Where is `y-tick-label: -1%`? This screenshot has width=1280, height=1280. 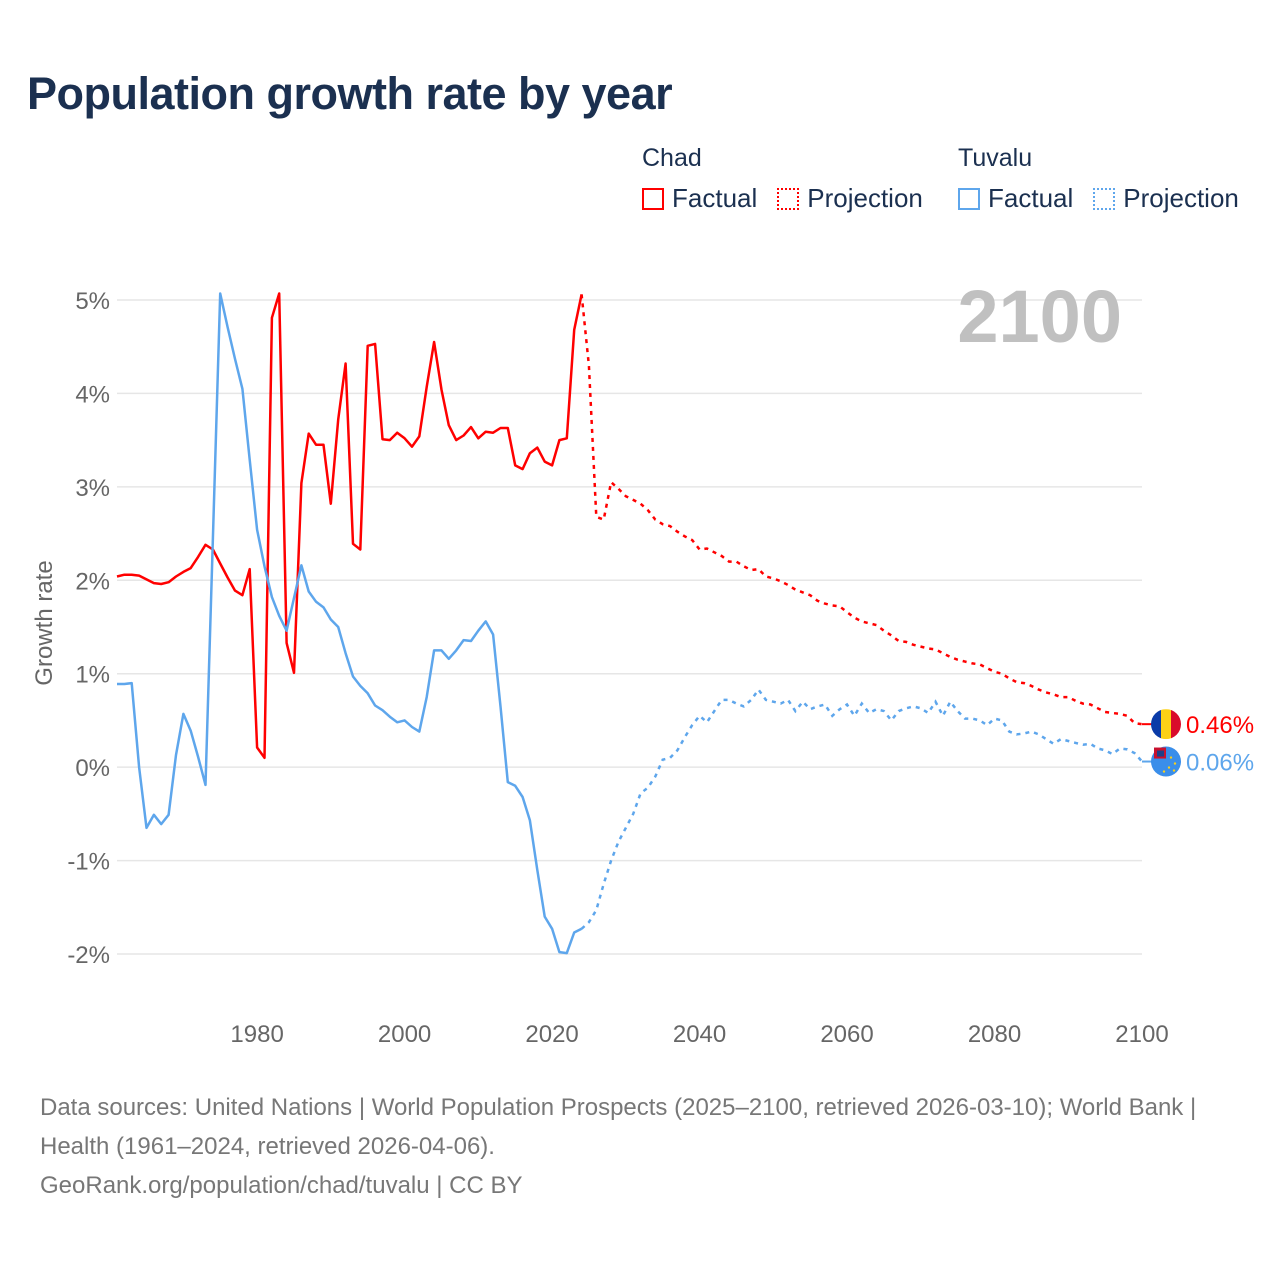 y-tick-label: -1% is located at coordinates (88, 862).